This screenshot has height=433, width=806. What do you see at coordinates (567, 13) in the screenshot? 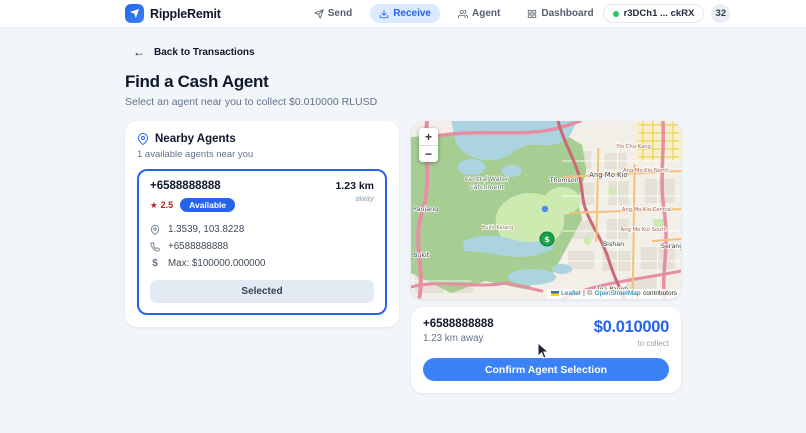
I see `nav-tab-dashboard-label: Dashboard` at bounding box center [567, 13].